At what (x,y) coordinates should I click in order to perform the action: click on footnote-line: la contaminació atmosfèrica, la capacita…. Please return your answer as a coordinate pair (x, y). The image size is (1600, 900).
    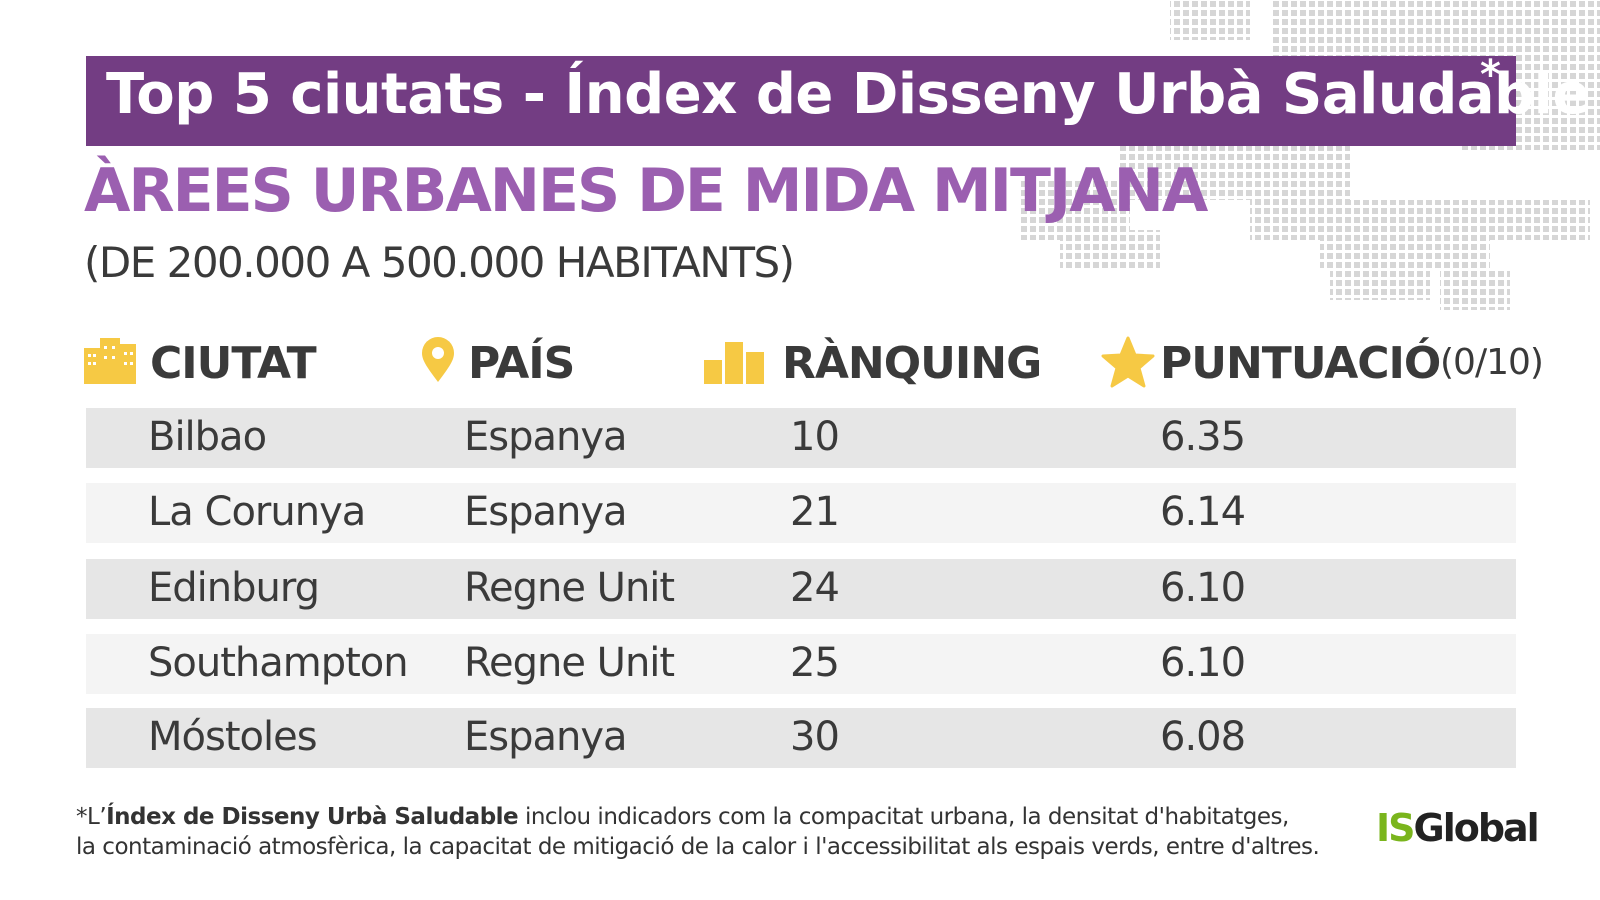
    Looking at the image, I should click on (698, 847).